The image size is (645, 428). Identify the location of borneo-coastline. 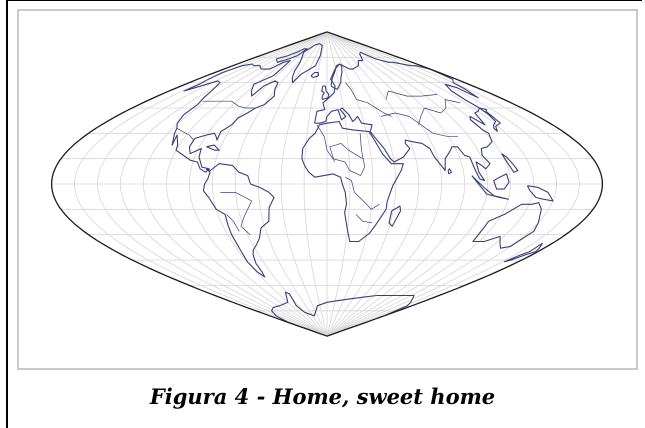
(501, 181).